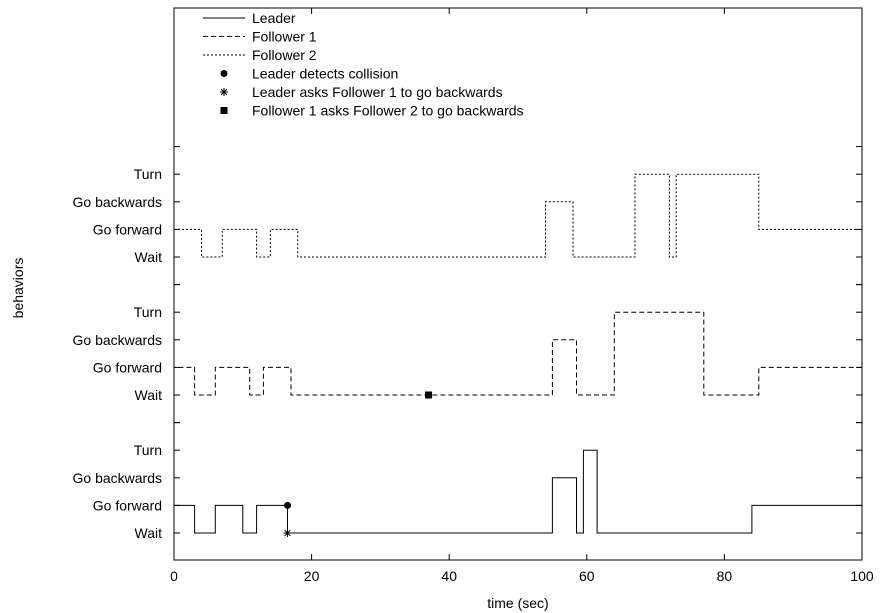  What do you see at coordinates (174, 576) in the screenshot?
I see `x-tick-label: 0` at bounding box center [174, 576].